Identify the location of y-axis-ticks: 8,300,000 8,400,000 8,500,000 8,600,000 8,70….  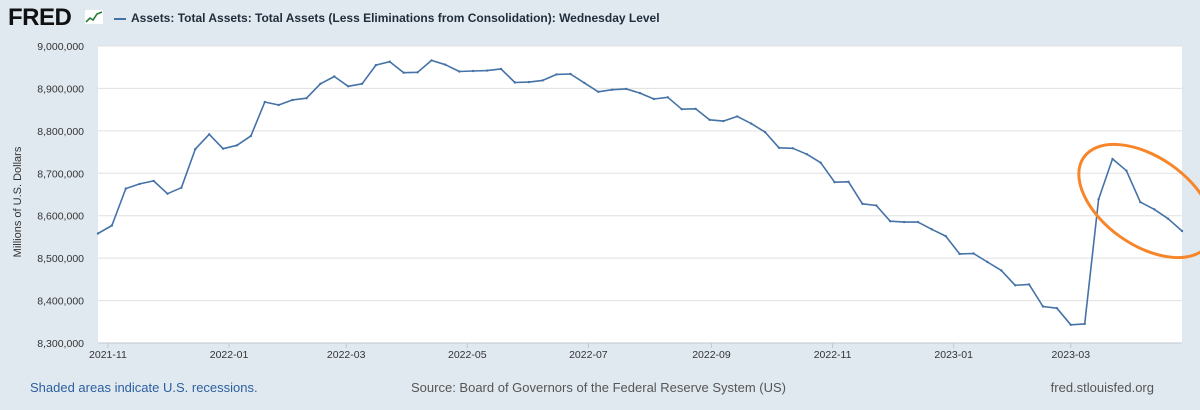
(60, 195).